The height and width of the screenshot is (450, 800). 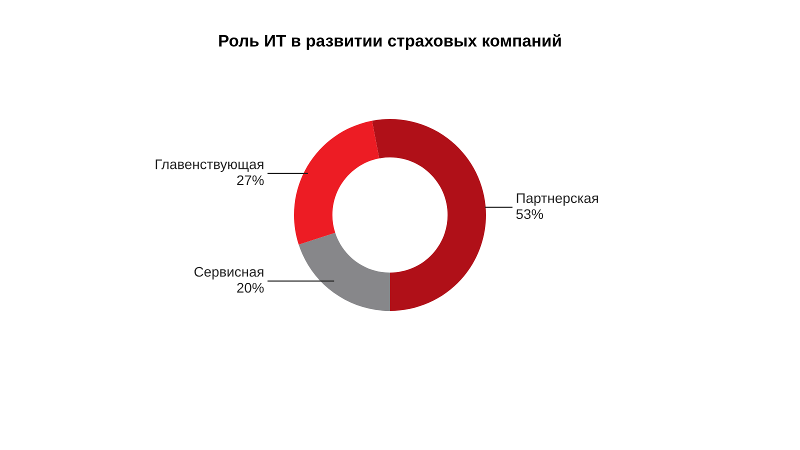 What do you see at coordinates (557, 199) in the screenshot?
I see `slice-label: Партнерская` at bounding box center [557, 199].